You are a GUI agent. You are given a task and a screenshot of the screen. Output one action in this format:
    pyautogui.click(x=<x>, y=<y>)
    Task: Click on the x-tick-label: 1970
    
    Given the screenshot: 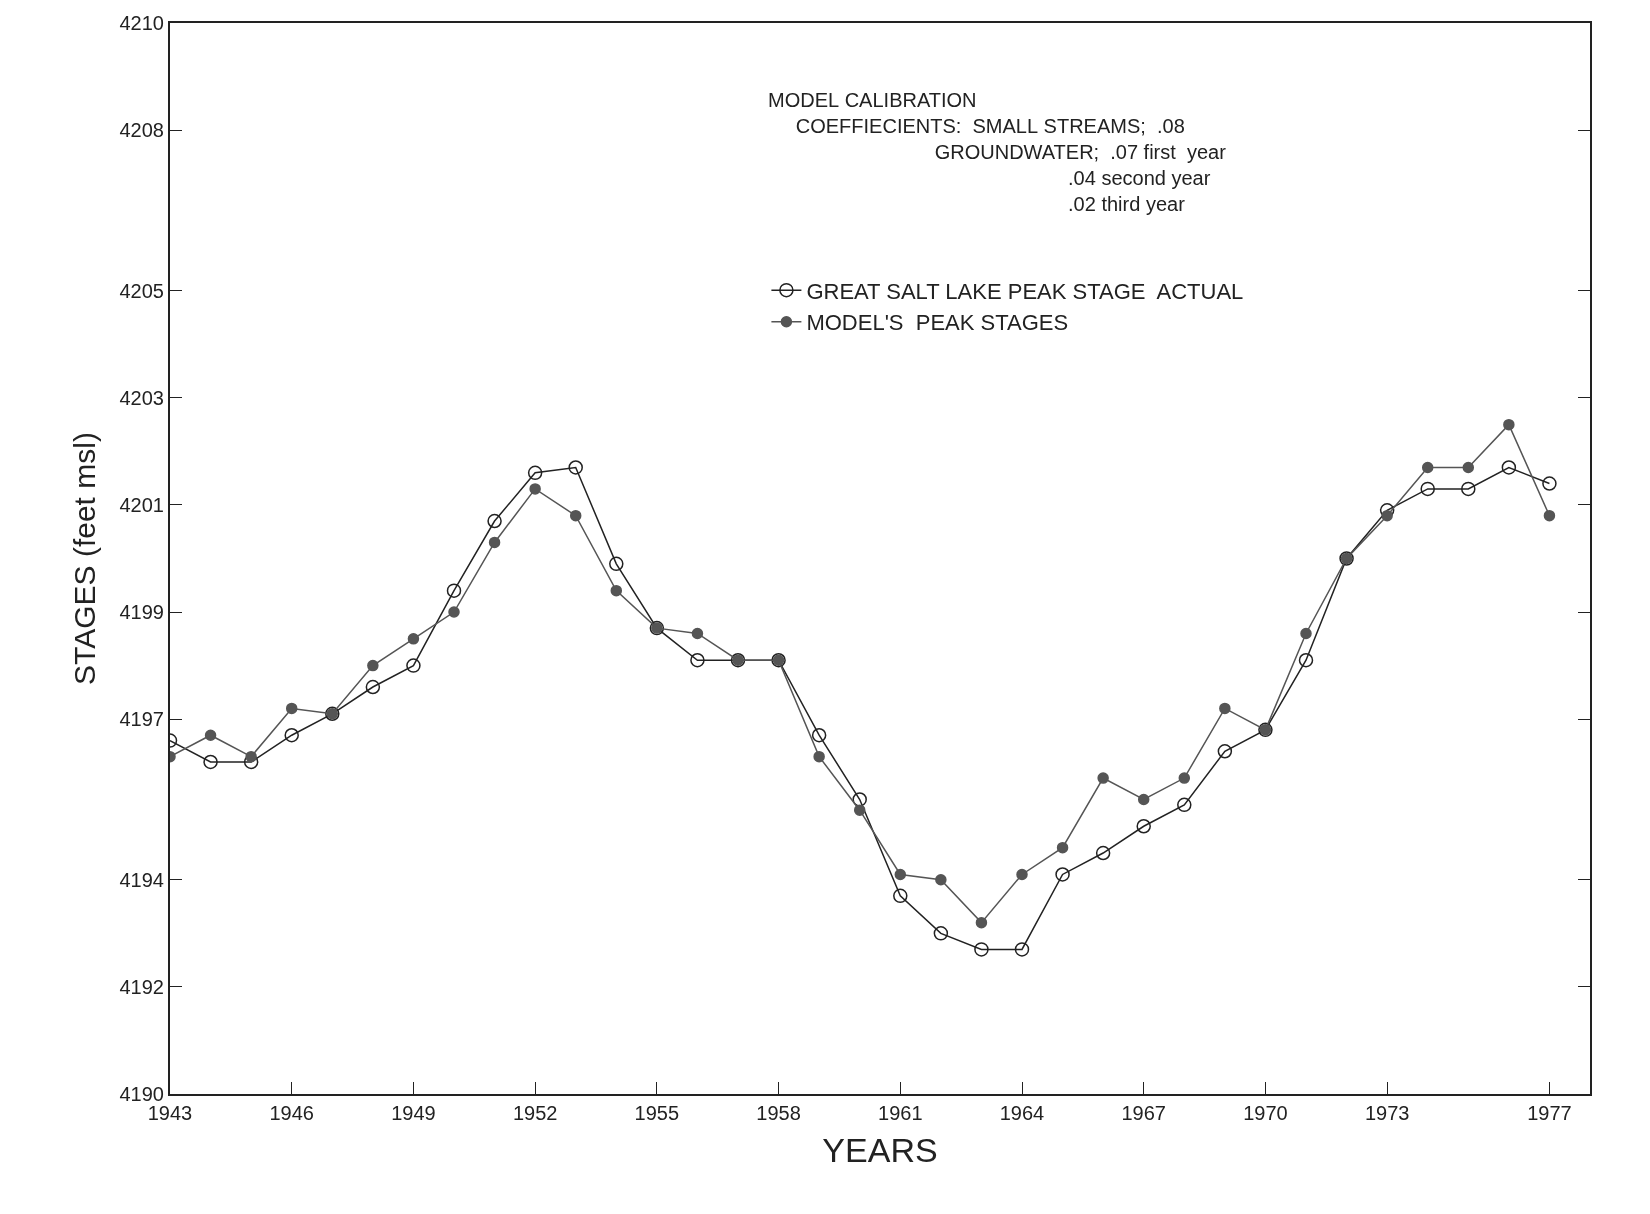 What is the action you would take?
    pyautogui.click(x=1265, y=1113)
    